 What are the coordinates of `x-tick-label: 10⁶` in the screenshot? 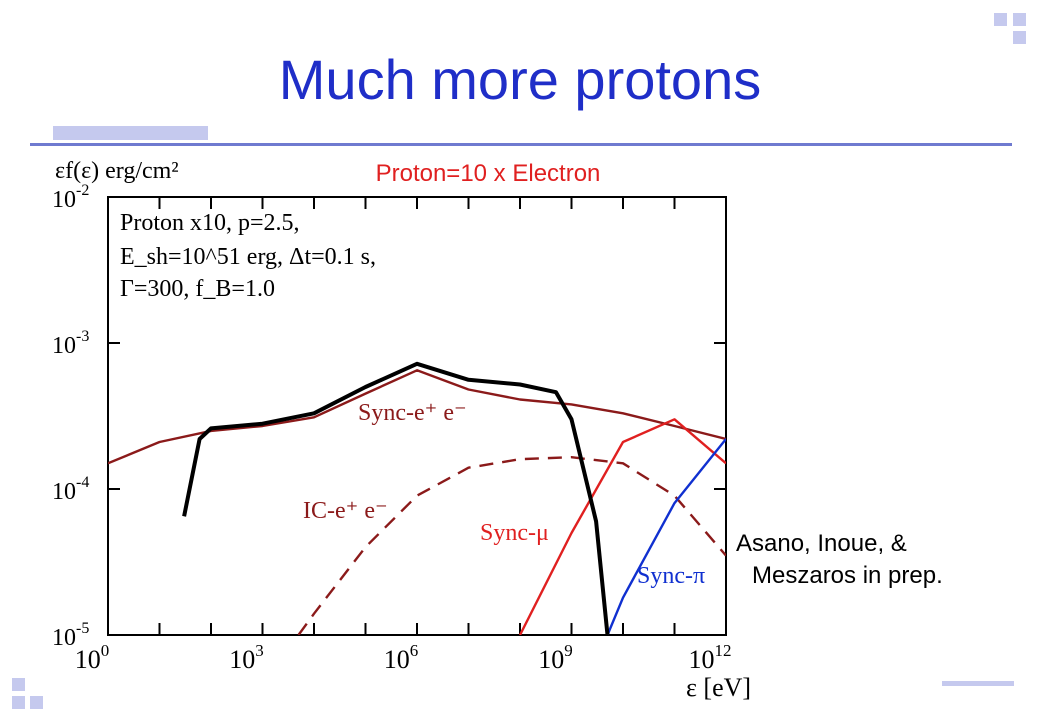 It's located at (401, 657).